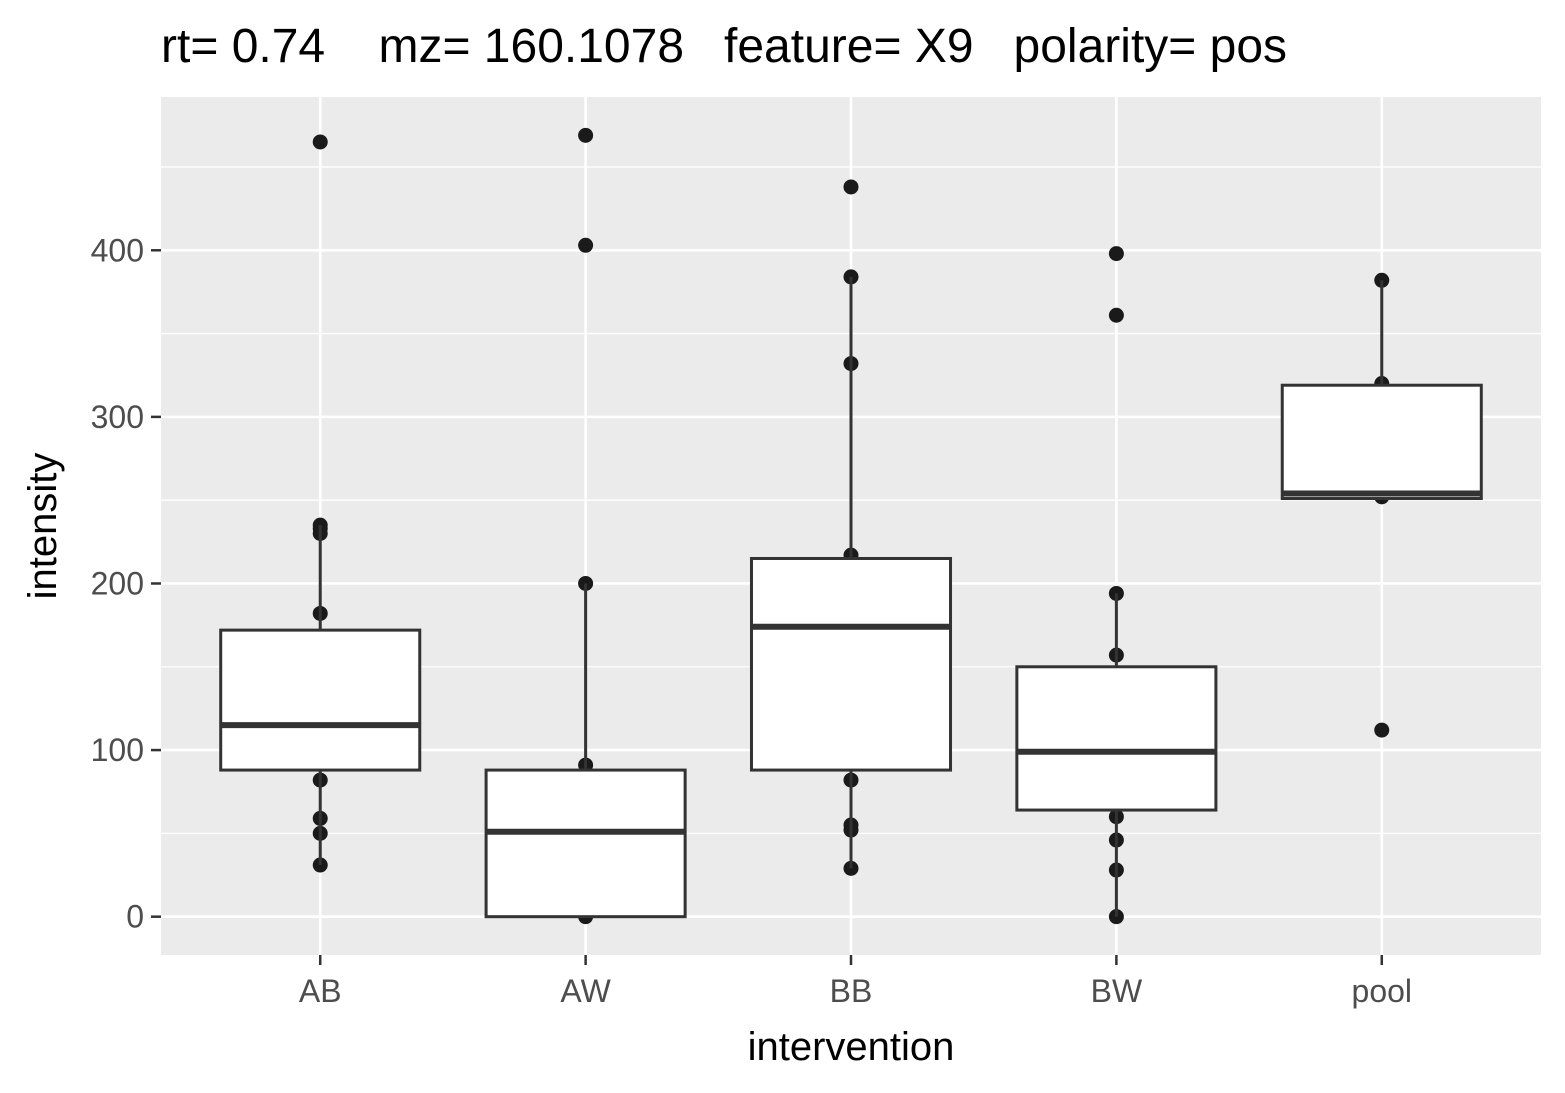 The height and width of the screenshot is (1093, 1565). Describe the element at coordinates (585, 843) in the screenshot. I see `box-AW` at that location.